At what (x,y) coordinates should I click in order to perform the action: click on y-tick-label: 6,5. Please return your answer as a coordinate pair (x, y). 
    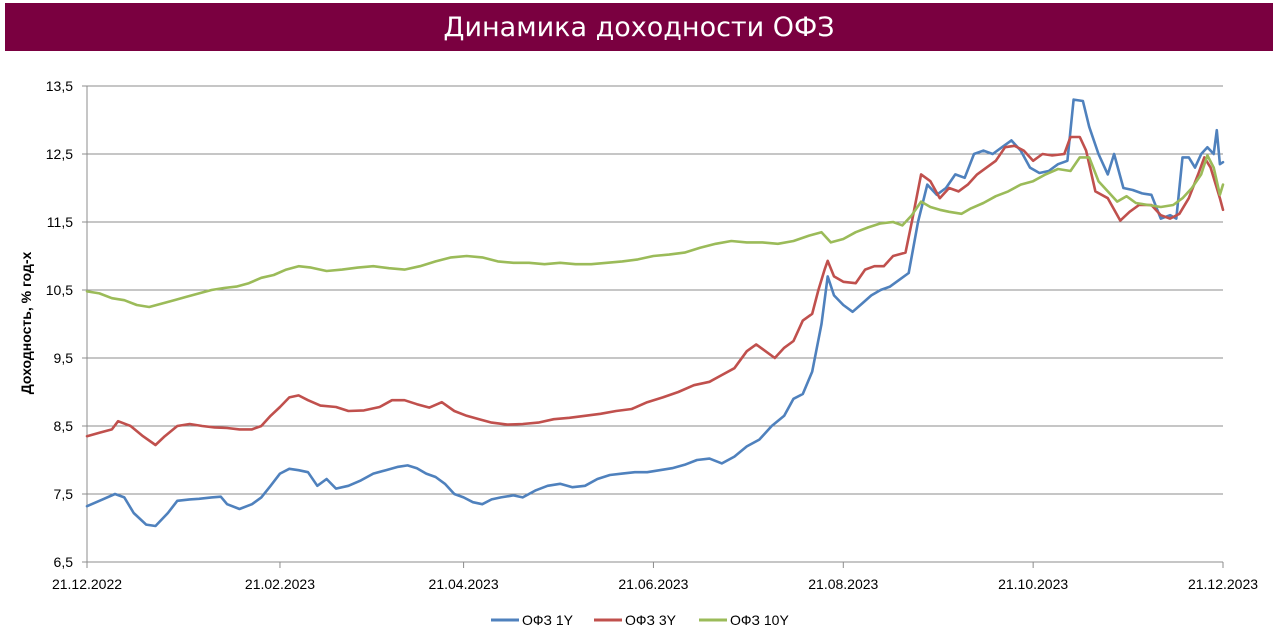
    Looking at the image, I should click on (64, 562).